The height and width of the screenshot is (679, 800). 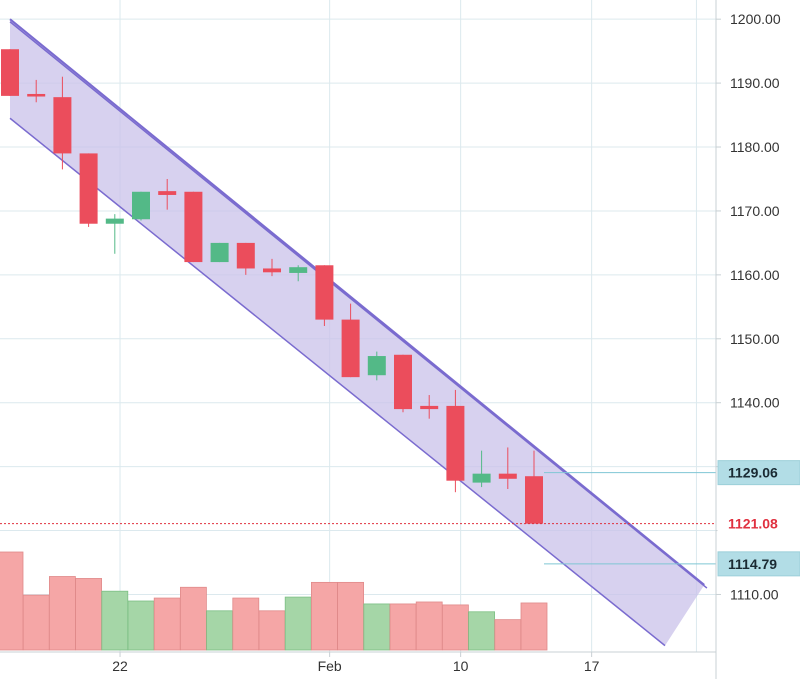 I want to click on price-tag-label: 1121.08, so click(x=753, y=524).